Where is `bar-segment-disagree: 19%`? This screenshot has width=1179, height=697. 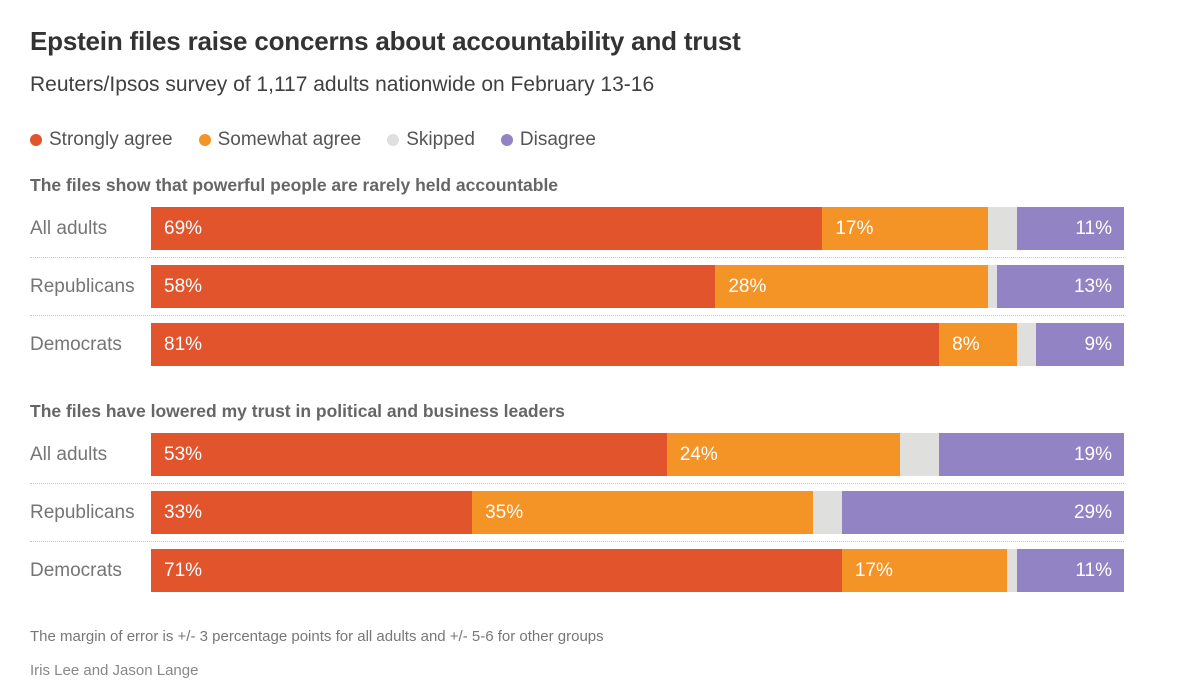
bar-segment-disagree: 19% is located at coordinates (1031, 455).